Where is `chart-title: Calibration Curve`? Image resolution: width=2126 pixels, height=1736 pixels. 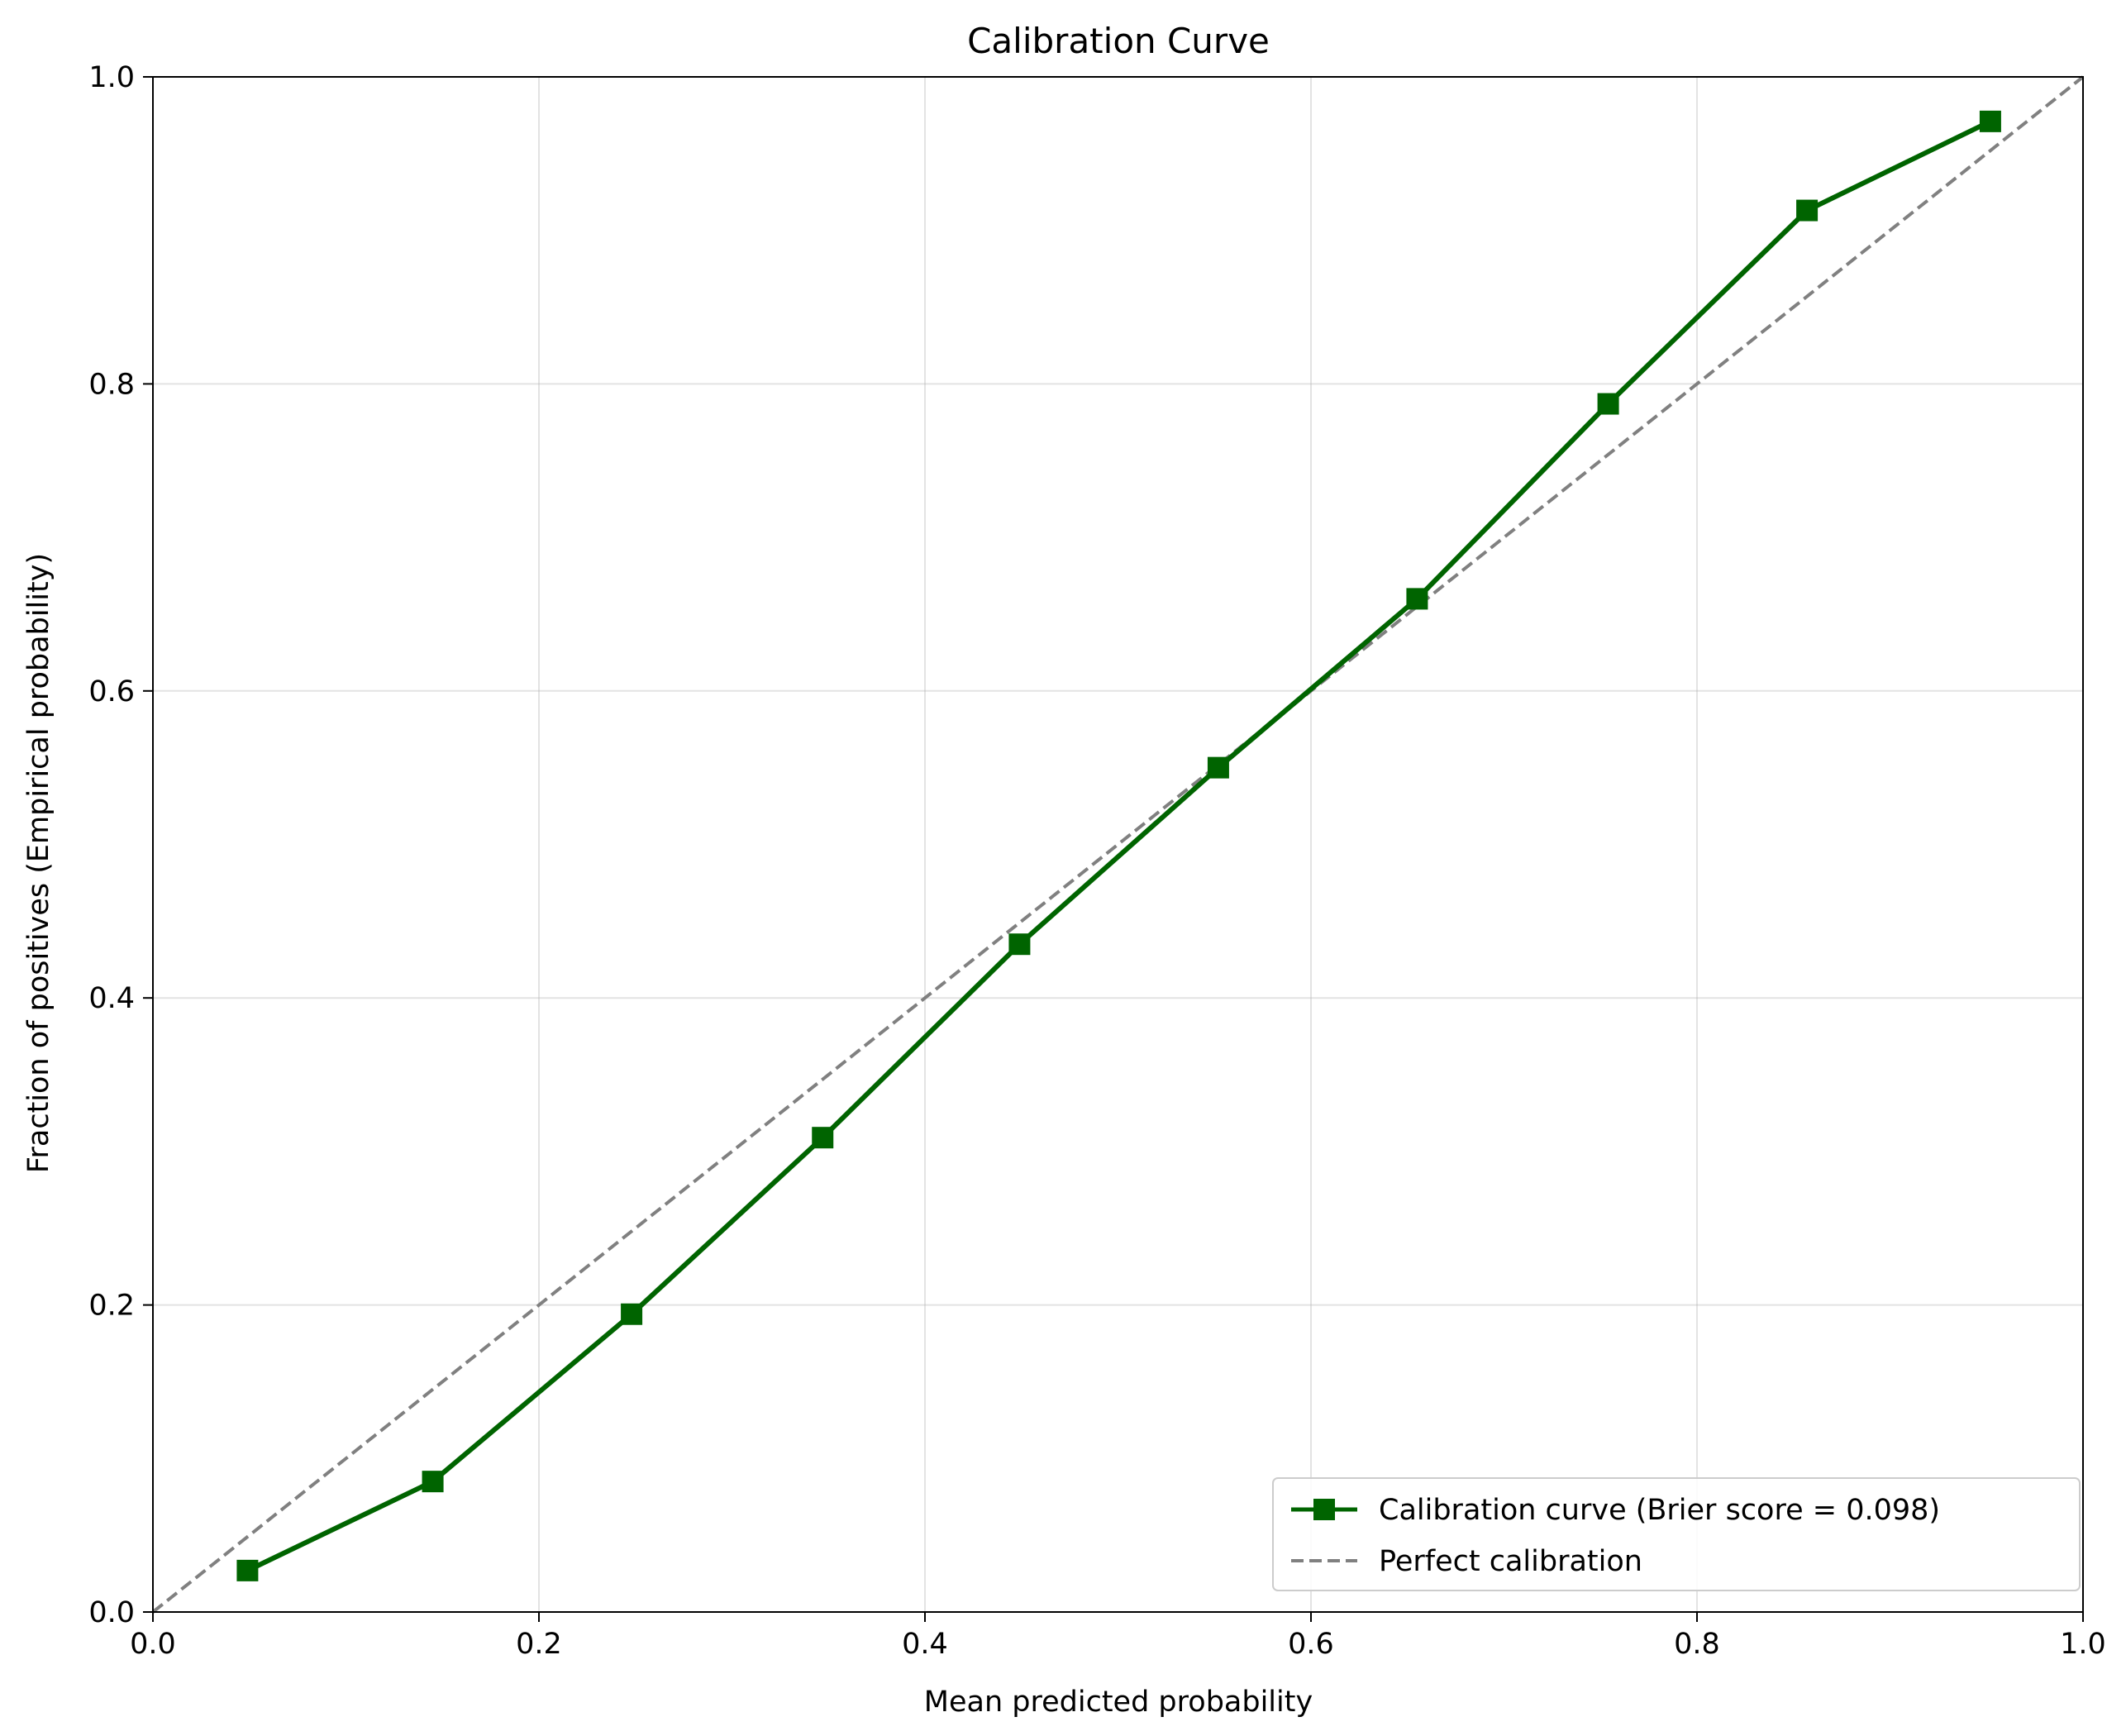 chart-title: Calibration Curve is located at coordinates (1118, 41).